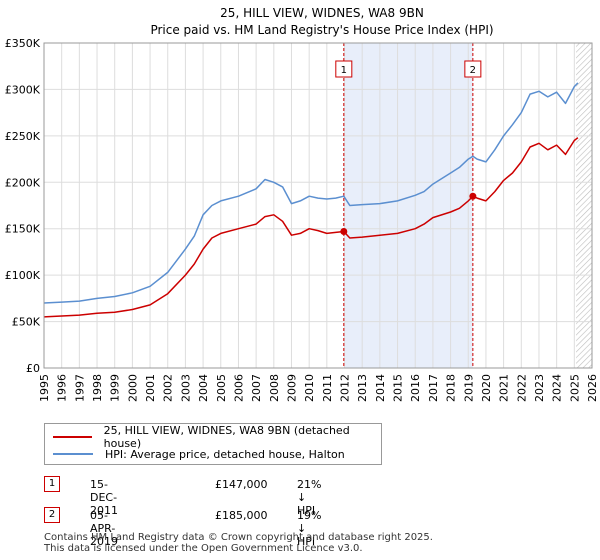 The height and width of the screenshot is (560, 600). I want to click on forecast-hatch, so click(584, 205).